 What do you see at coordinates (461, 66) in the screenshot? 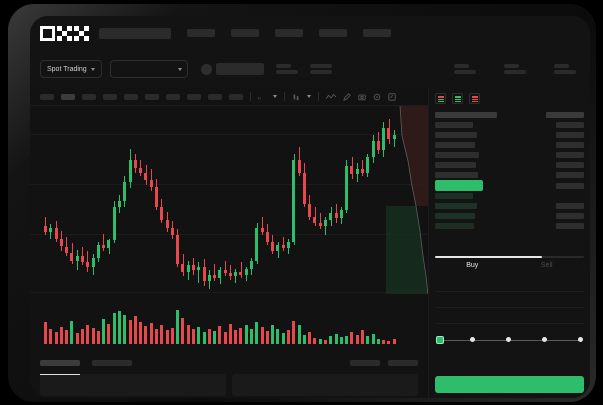
I see `market-stat-0-label` at bounding box center [461, 66].